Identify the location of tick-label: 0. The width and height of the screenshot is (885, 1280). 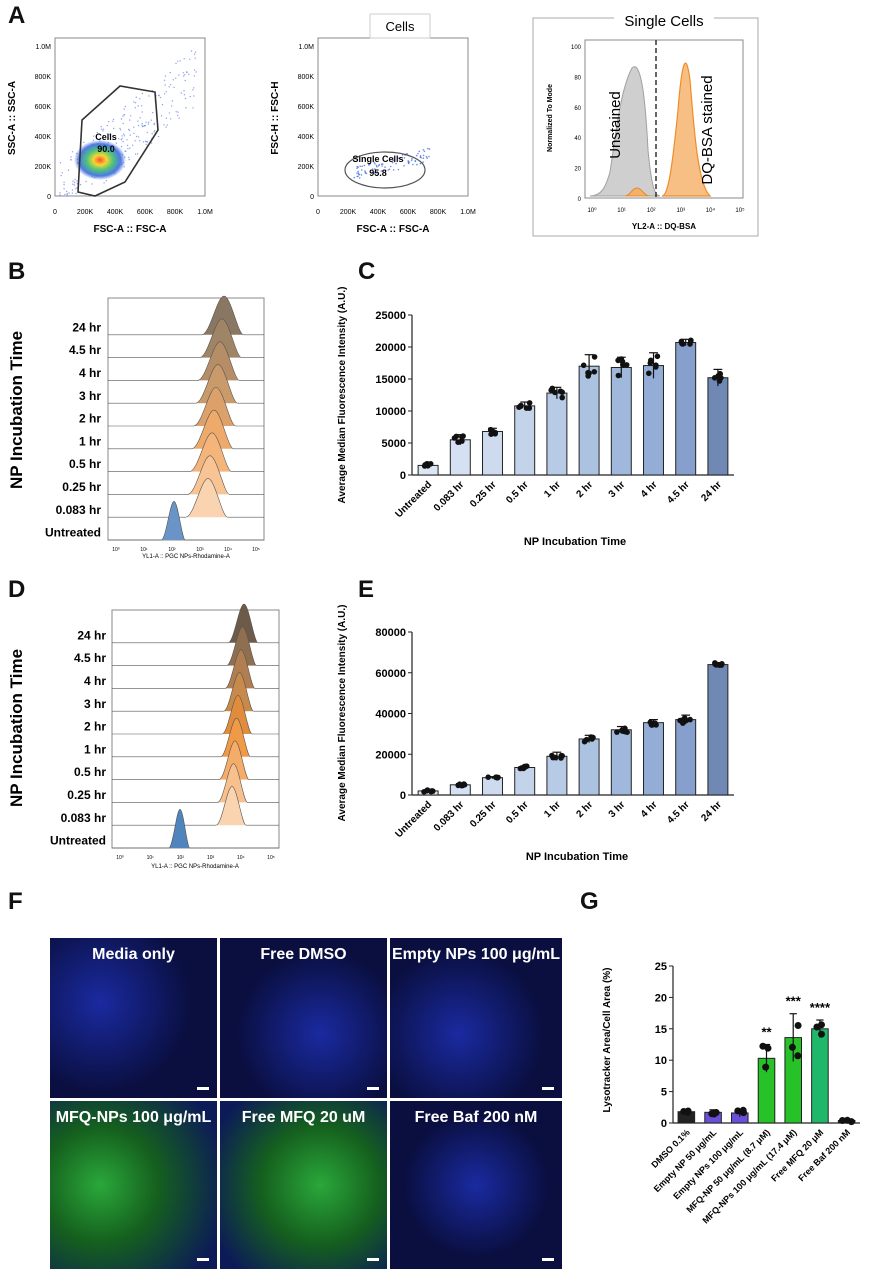
(49, 197).